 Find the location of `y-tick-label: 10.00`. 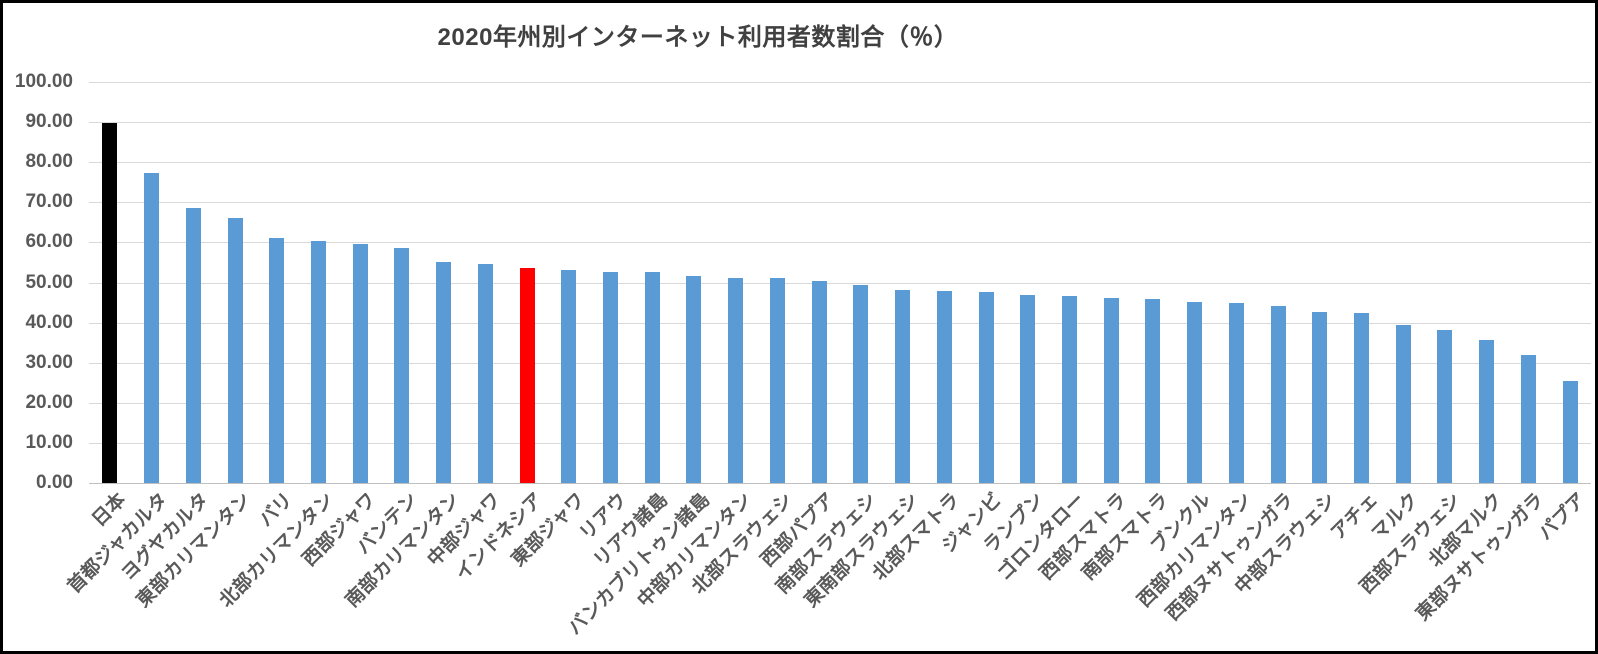

y-tick-label: 10.00 is located at coordinates (49, 442).